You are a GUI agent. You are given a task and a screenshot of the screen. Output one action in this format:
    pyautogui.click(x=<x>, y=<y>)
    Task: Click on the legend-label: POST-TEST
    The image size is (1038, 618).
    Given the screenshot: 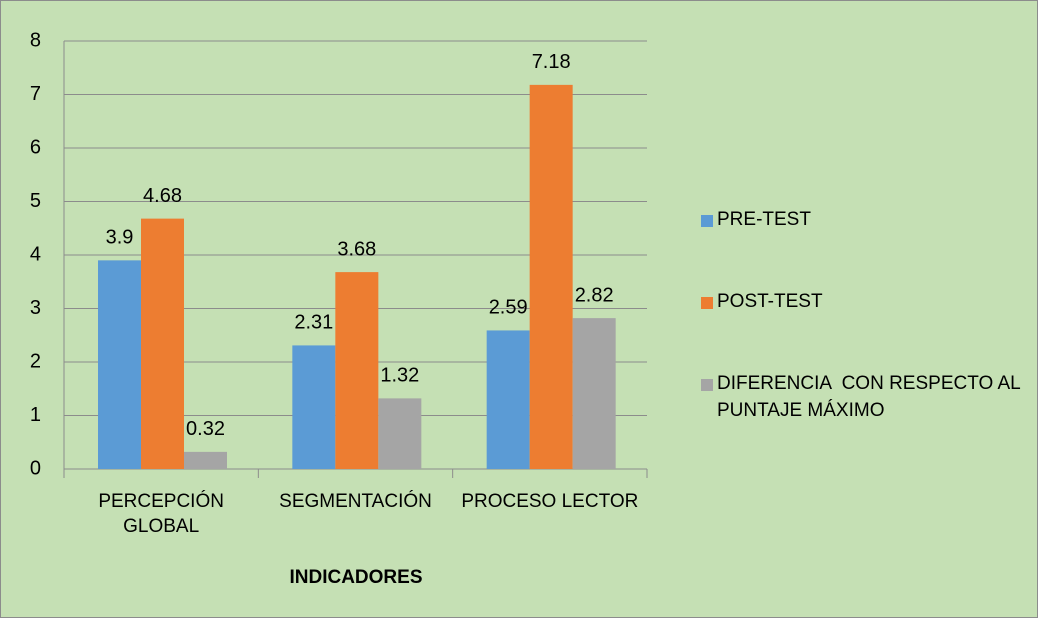 What is the action you would take?
    pyautogui.click(x=770, y=301)
    